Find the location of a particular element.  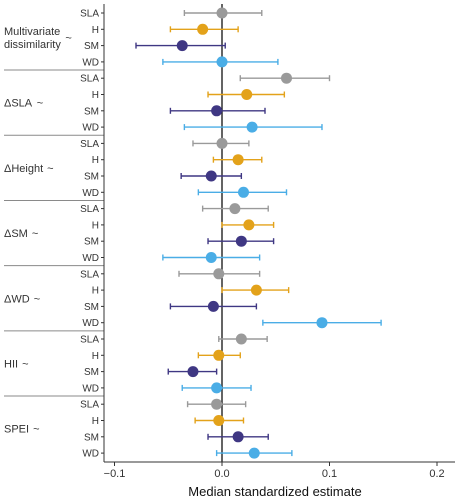

group-label: Multivariate dissimilarity is located at coordinates (32, 38).